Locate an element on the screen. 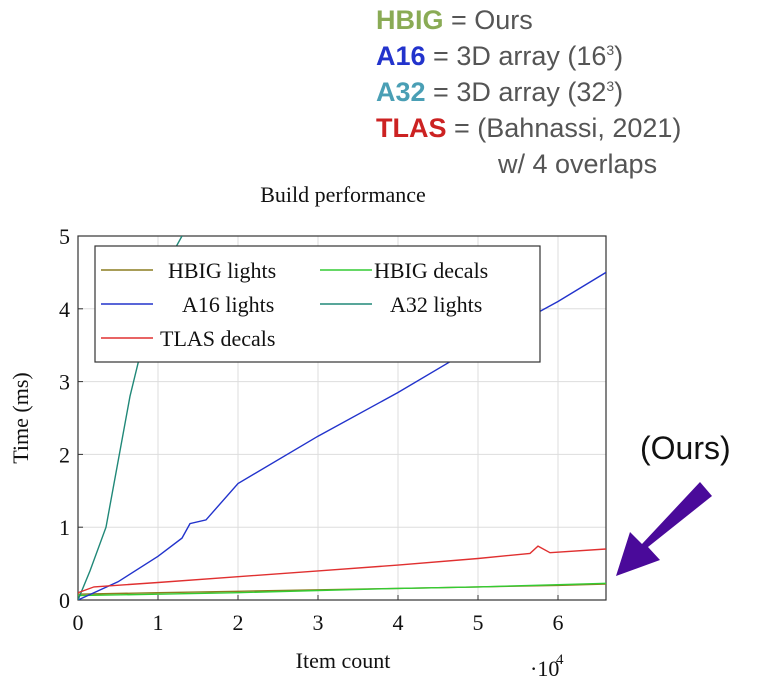 This screenshot has width=761, height=692. x-tick-label: 2 is located at coordinates (238, 622).